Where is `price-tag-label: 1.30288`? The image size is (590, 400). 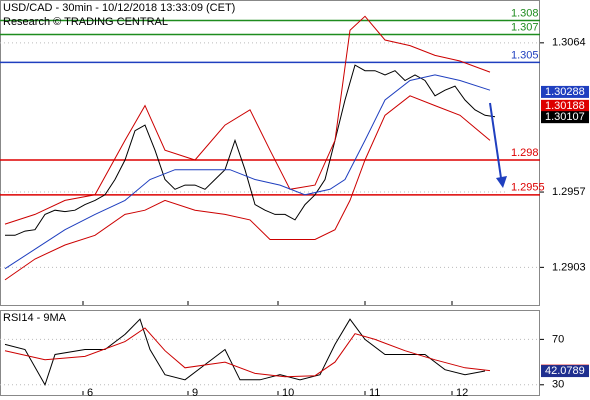 price-tag-label: 1.30288 is located at coordinates (565, 92).